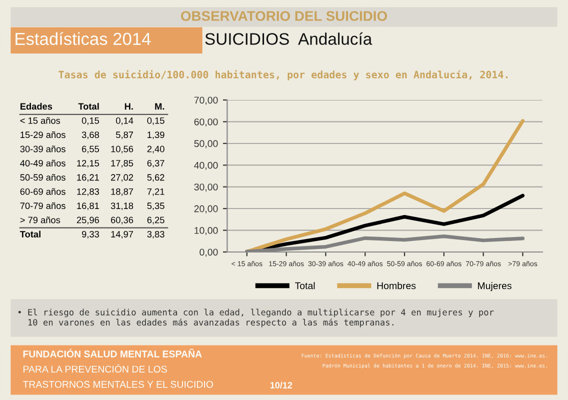  I want to click on text: 5,35, so click(155, 206).